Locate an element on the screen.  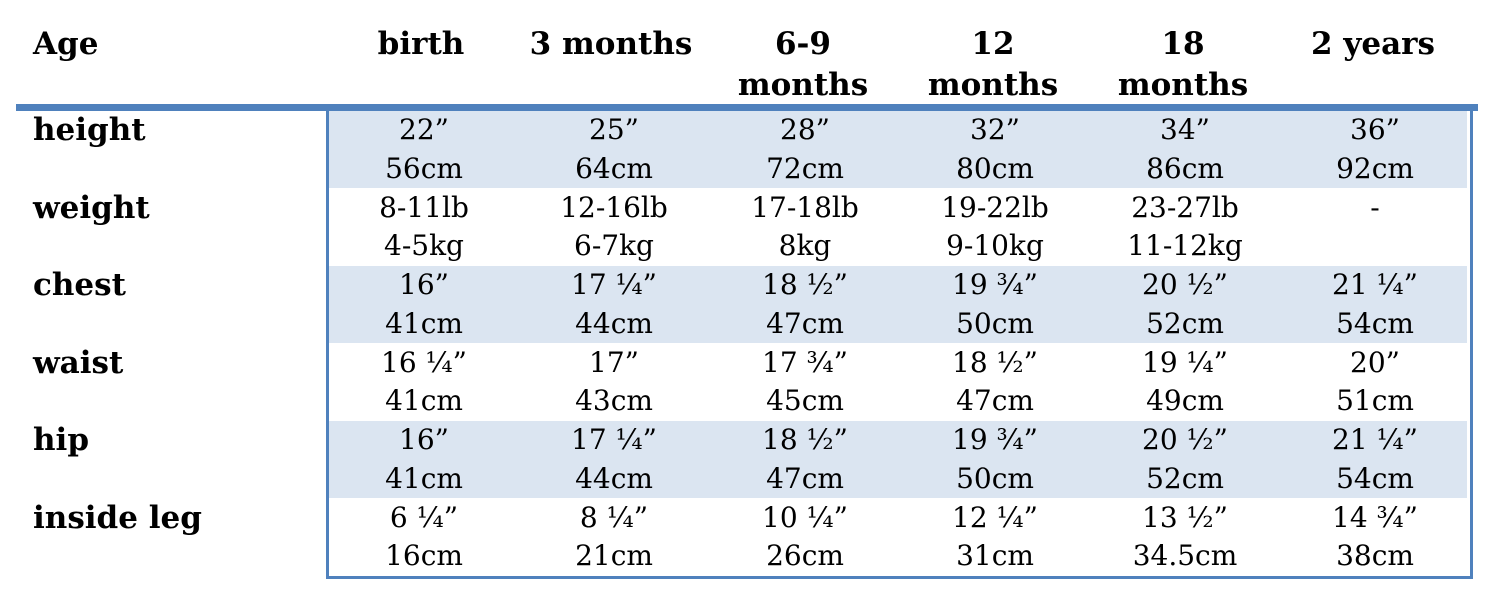
row-label-inside-leg: inside leg is located at coordinates (117, 517).